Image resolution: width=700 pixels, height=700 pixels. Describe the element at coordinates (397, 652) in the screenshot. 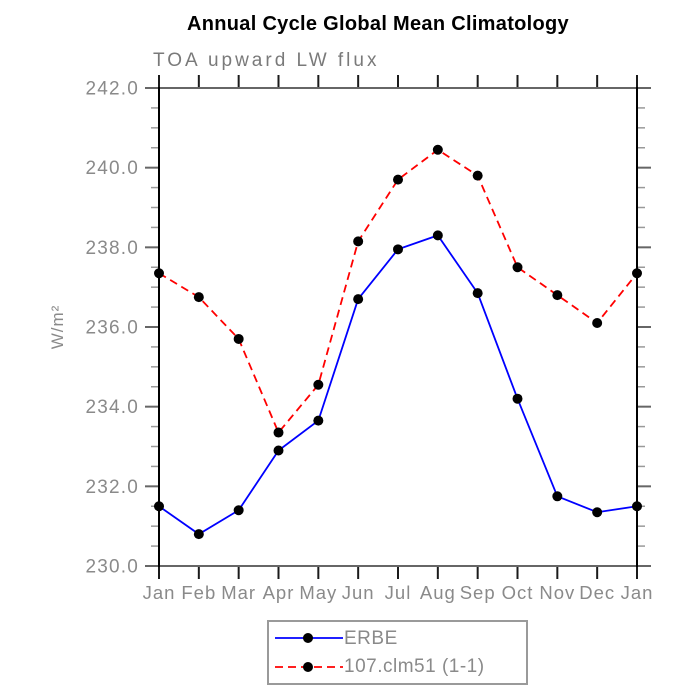

I see `legend: ERBE 107.clm51 (1-1)` at that location.